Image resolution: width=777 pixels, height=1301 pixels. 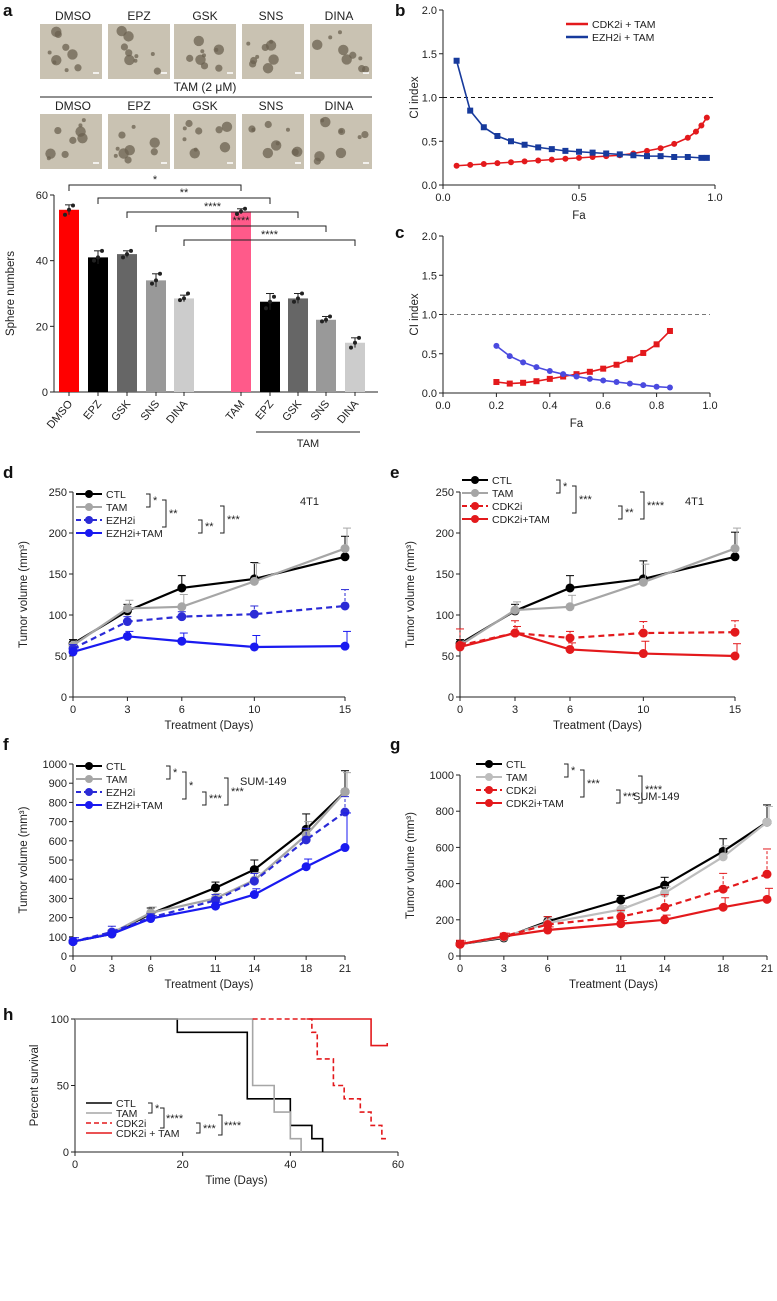 I want to click on legend-label: EZH2i + TAM, so click(x=623, y=38).